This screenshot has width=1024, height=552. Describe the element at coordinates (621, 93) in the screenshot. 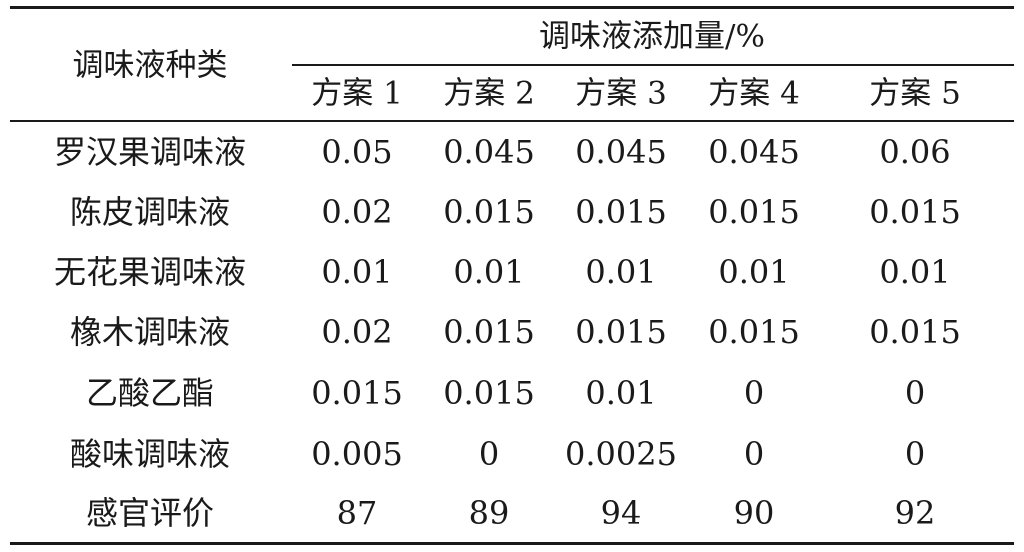

I see `column-header: 方案 3` at that location.